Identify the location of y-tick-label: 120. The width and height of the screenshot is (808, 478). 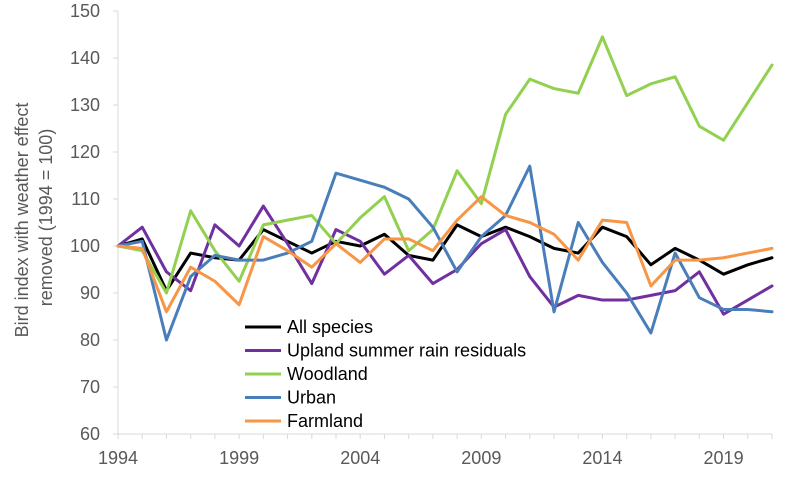
(85, 152).